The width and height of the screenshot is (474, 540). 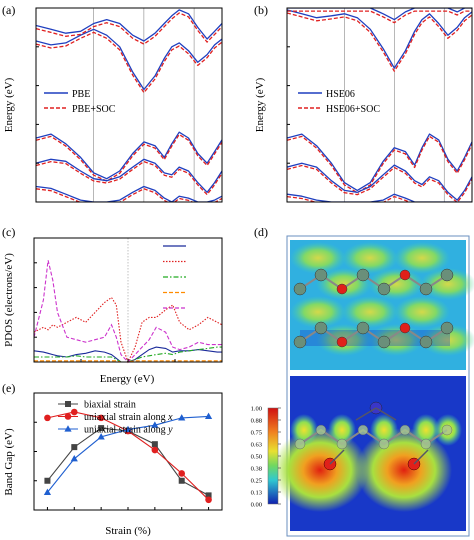 I want to click on legend-label-axis-1: x, so click(x=170, y=417).